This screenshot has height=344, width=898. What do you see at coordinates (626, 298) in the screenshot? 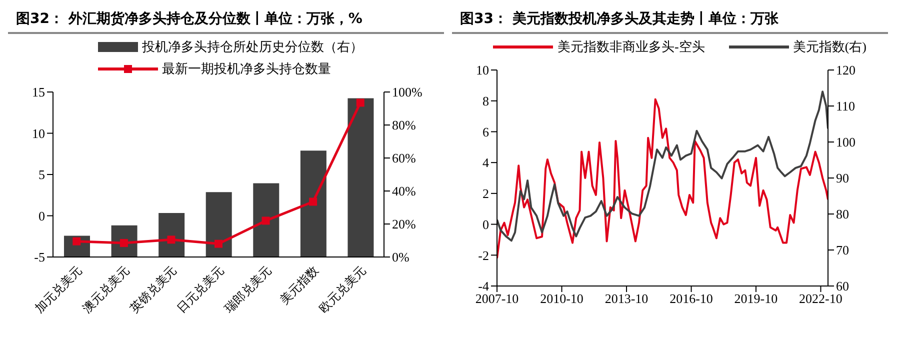
I see `x-tick-label: 2013-10` at bounding box center [626, 298].